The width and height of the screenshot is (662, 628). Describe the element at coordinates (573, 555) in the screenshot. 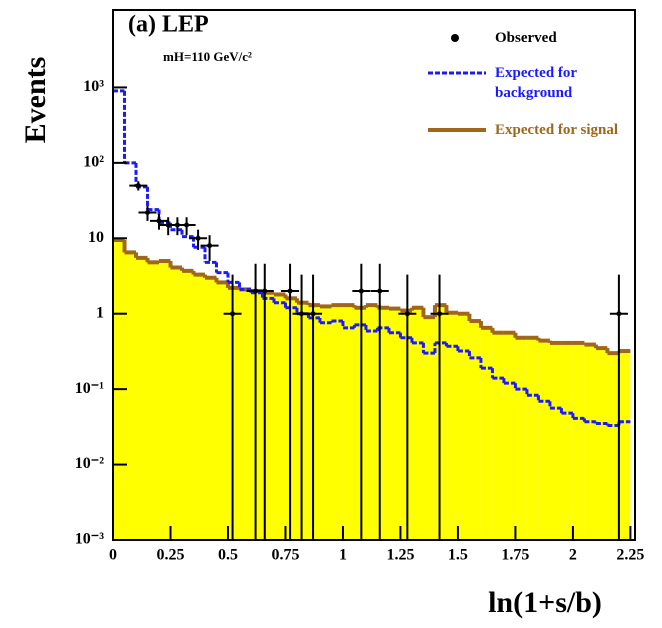

I see `x-tick-label: 2` at that location.